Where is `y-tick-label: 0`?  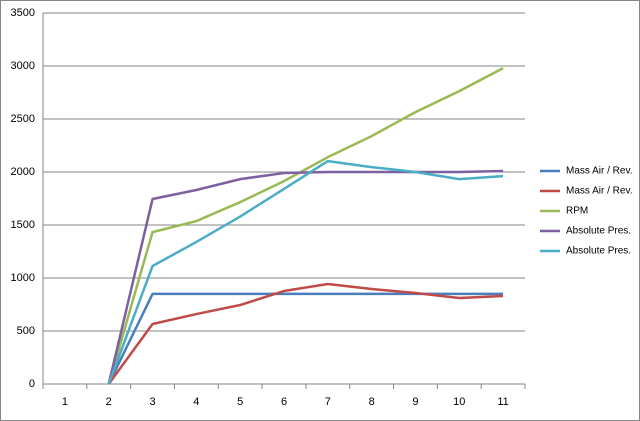
y-tick-label: 0 is located at coordinates (32, 384).